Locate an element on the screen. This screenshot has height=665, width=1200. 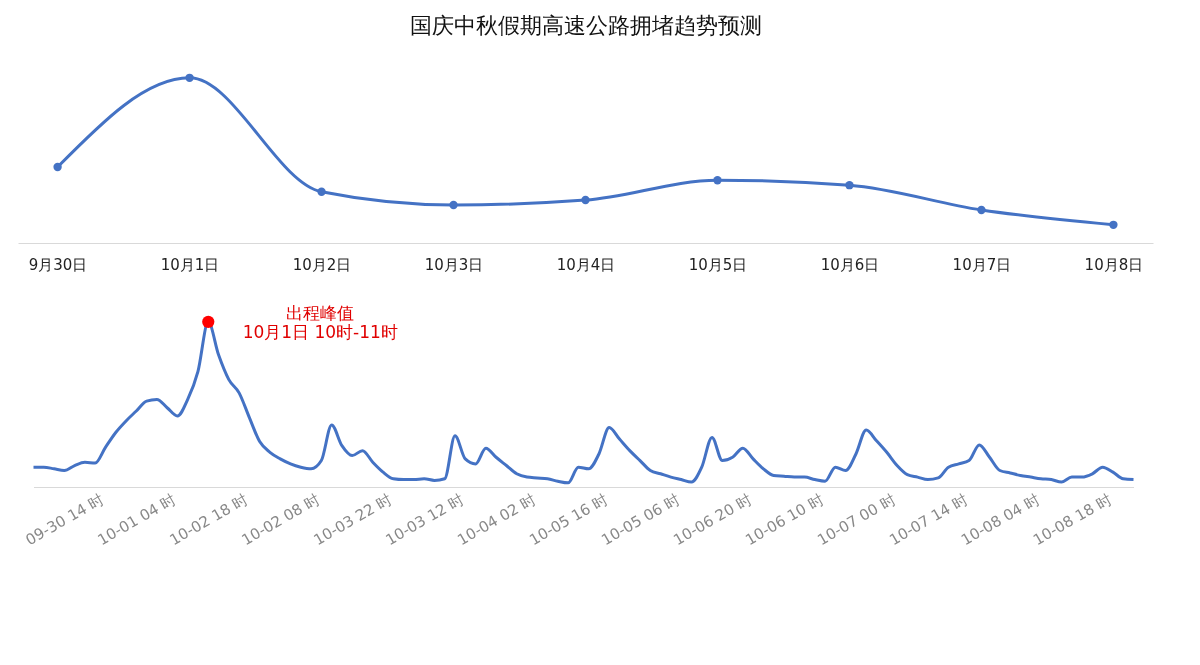
x-tick-label: 10月5日 is located at coordinates (718, 264).